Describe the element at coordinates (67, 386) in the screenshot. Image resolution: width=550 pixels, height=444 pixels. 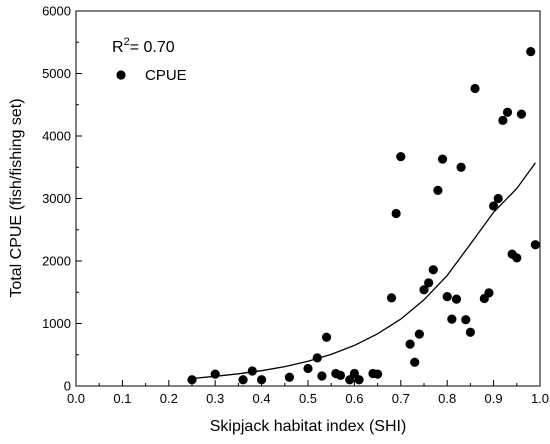
I see `y-tick-label: 0` at that location.